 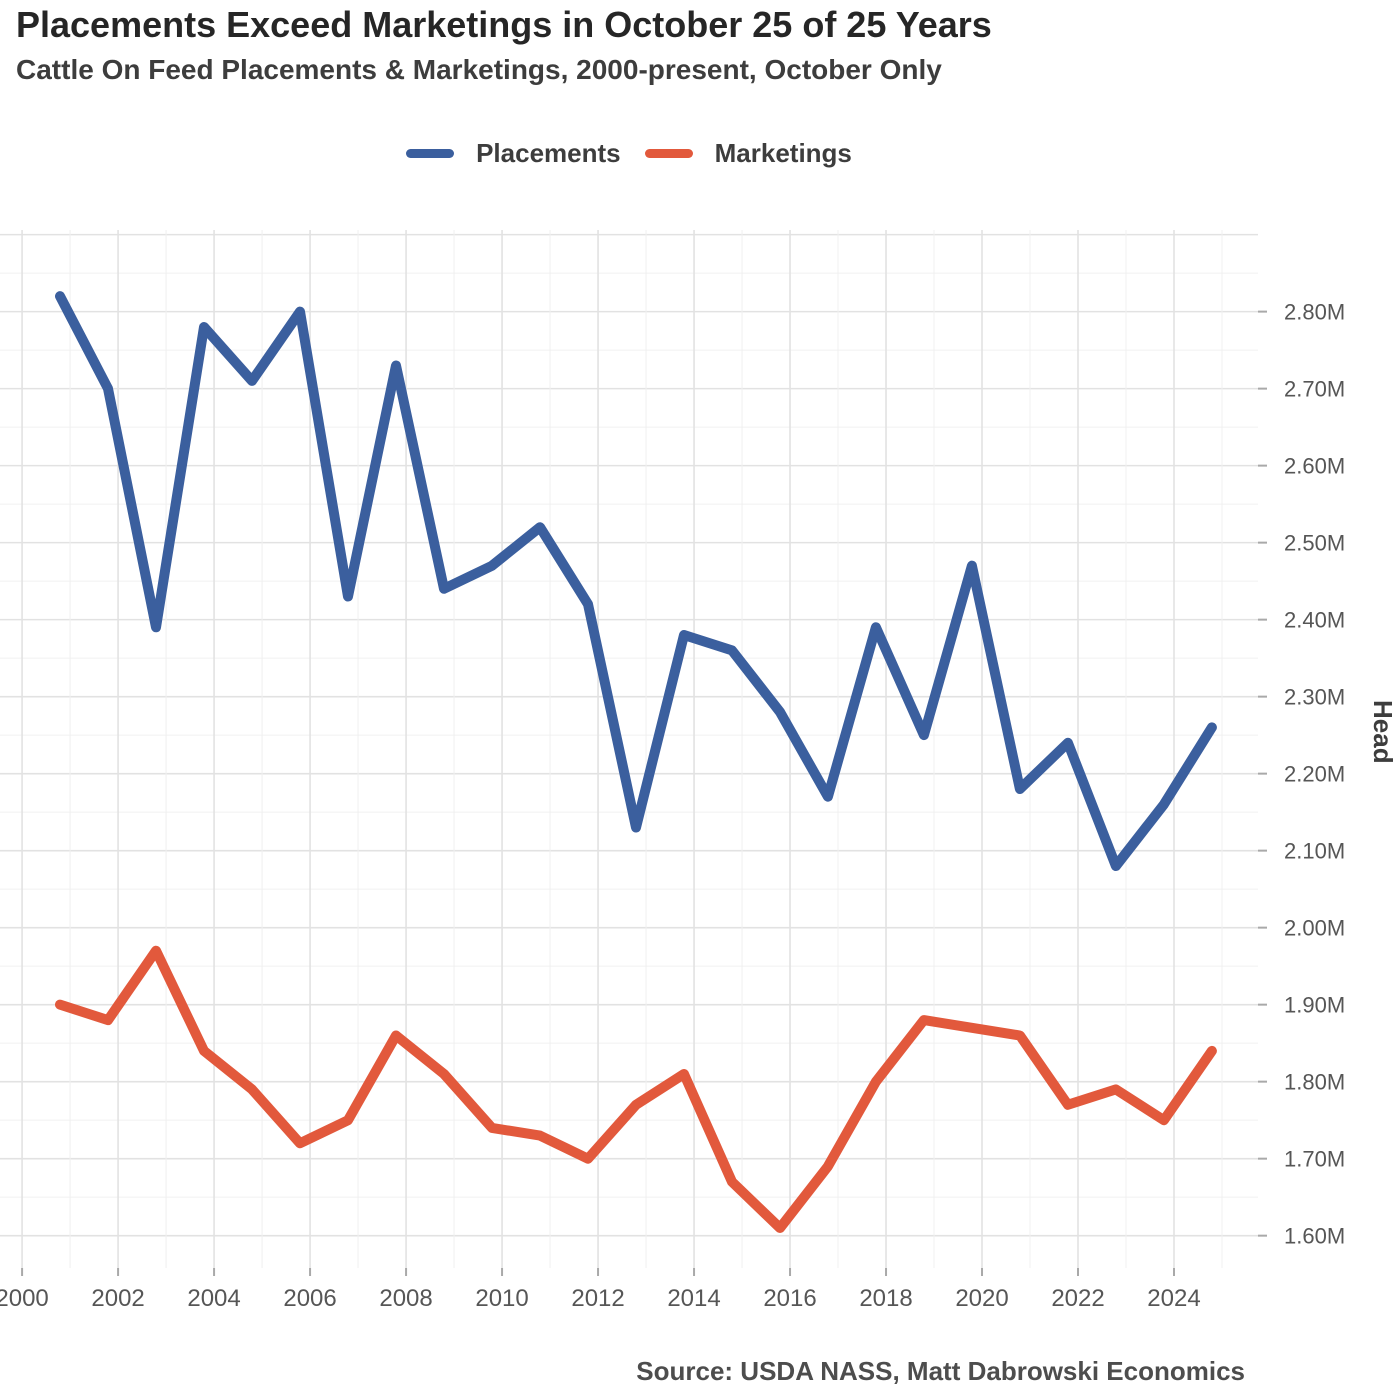 I want to click on x-tick-label: 2010, so click(x=501, y=1298).